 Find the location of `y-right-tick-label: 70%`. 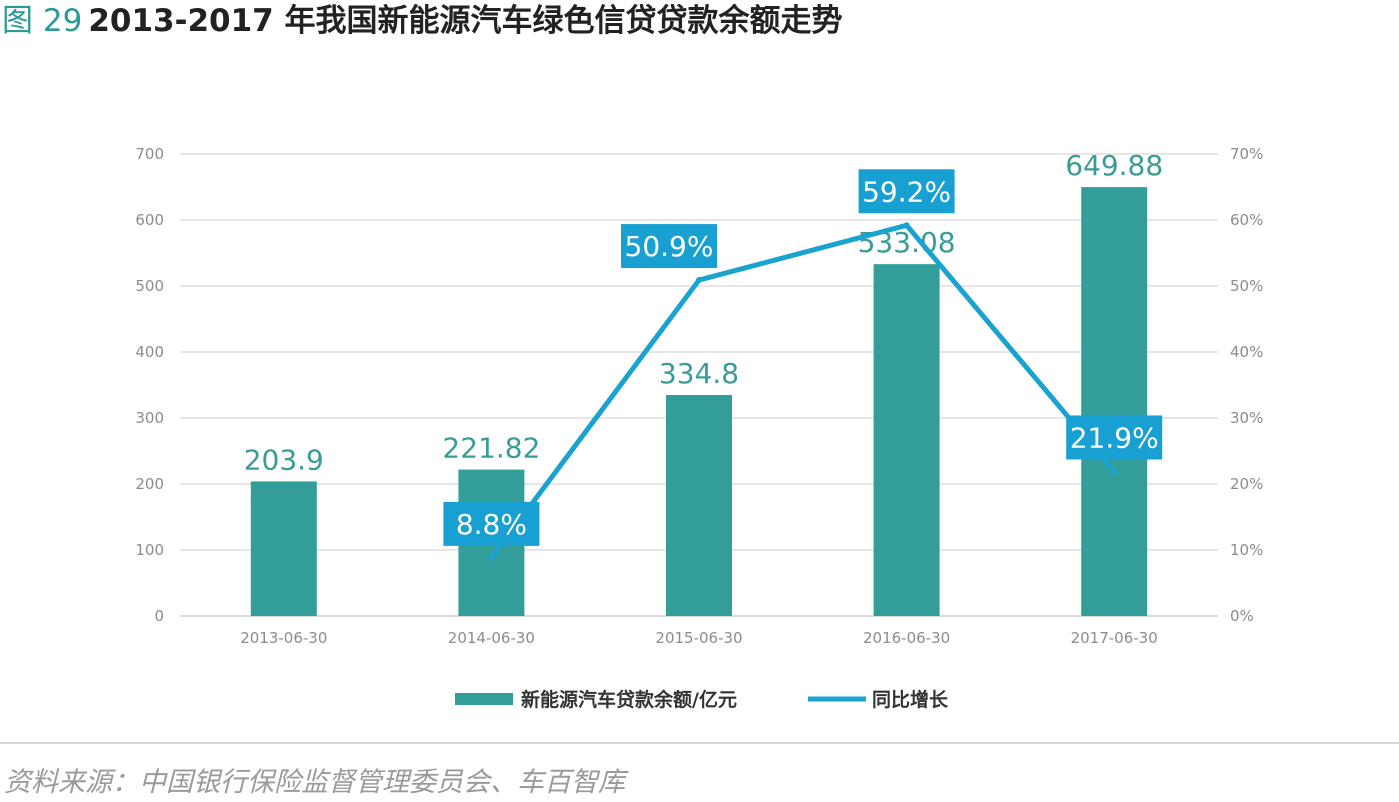

y-right-tick-label: 70% is located at coordinates (1246, 154).